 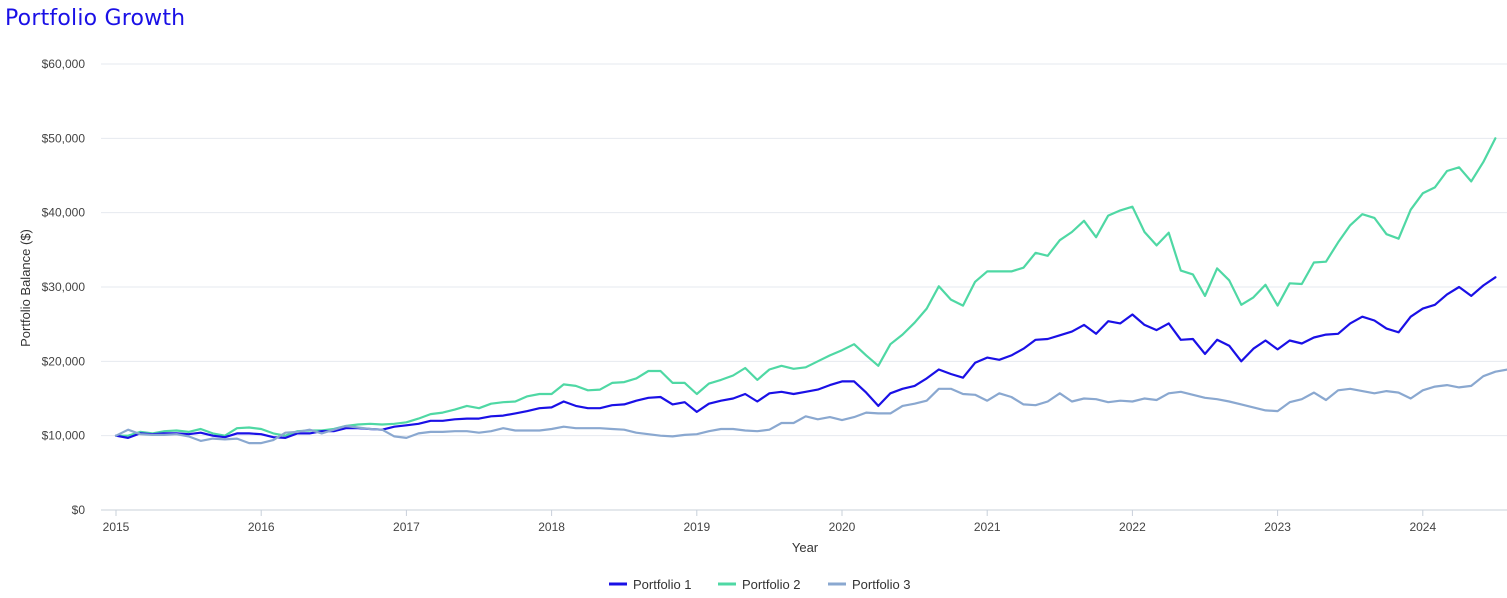 What do you see at coordinates (406, 527) in the screenshot?
I see `x-tick-label: 2017` at bounding box center [406, 527].